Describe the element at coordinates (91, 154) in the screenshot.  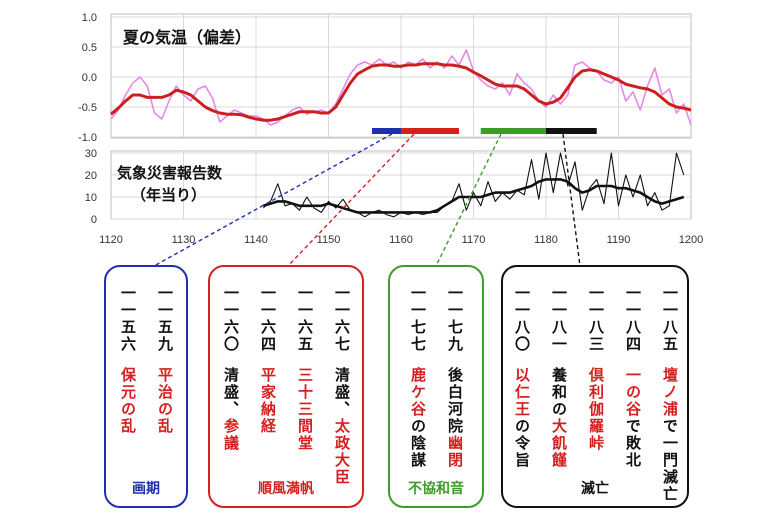
I see `disaster-y-tick-label: 30` at that location.